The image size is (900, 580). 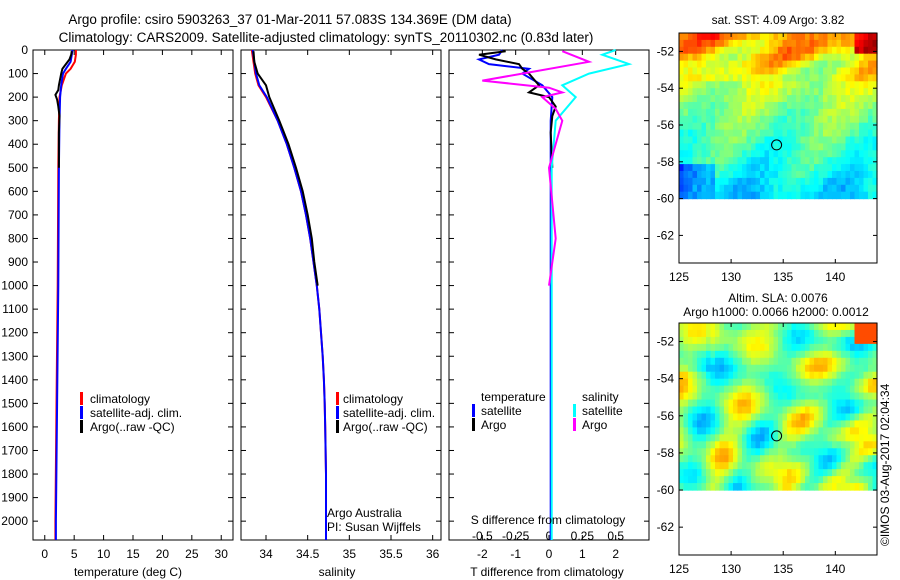 I want to click on s-diff-tick-label: 0.25, so click(x=583, y=536).